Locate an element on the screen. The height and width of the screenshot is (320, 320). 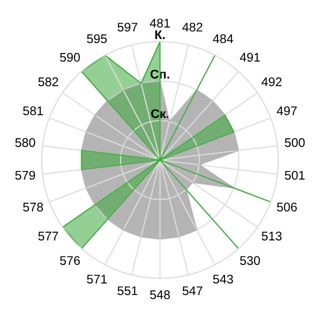
spoke-label: 581 is located at coordinates (33, 111).